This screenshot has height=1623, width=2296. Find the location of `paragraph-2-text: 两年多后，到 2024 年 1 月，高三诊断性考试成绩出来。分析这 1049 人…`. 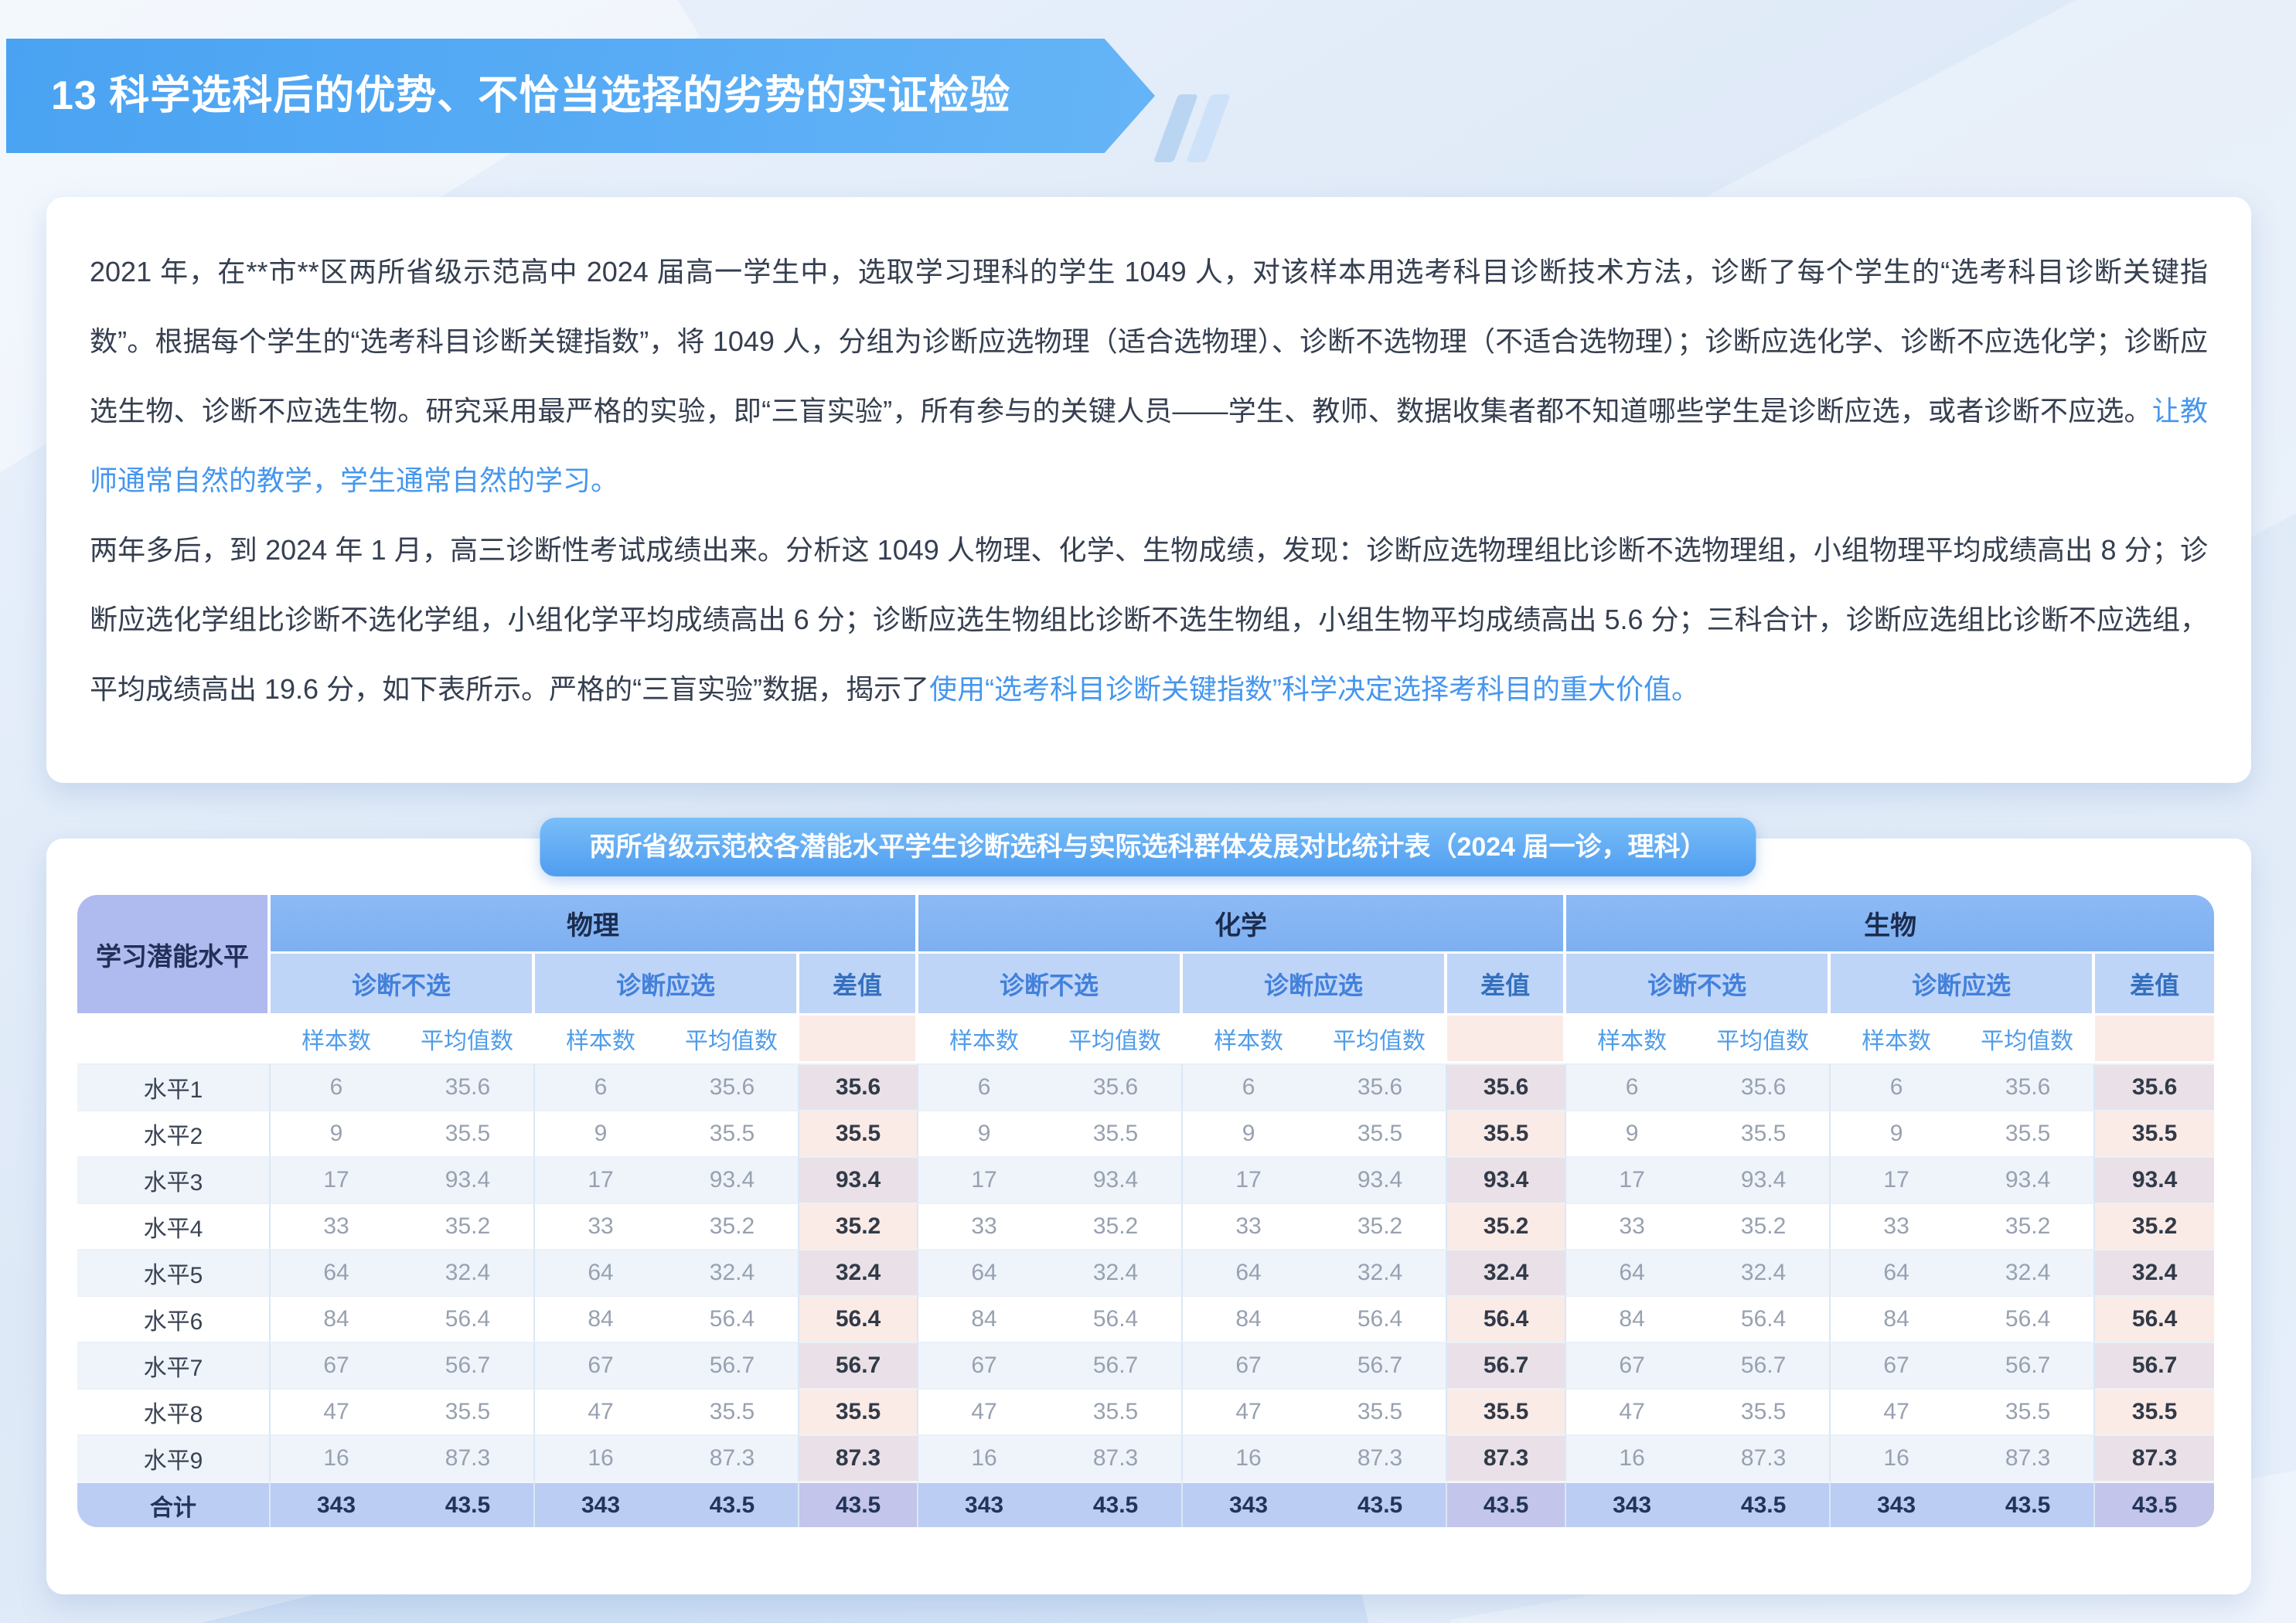

paragraph-2-text: 两年多后，到 2024 年 1 月，高三诊断性考试成绩出来。分析这 1049 人… is located at coordinates (1149, 619).